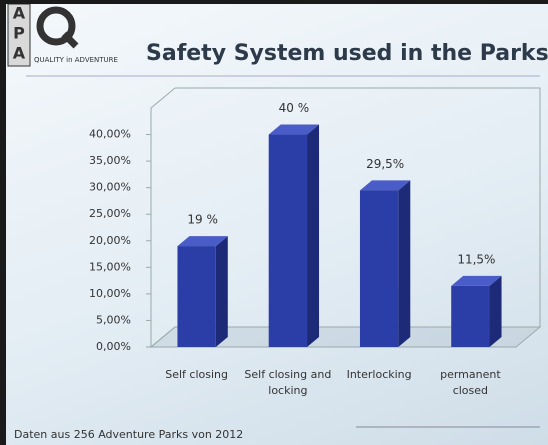 The width and height of the screenshot is (548, 445). Describe the element at coordinates (110, 240) in the screenshot. I see `y-tick-label: 20,00%` at that location.